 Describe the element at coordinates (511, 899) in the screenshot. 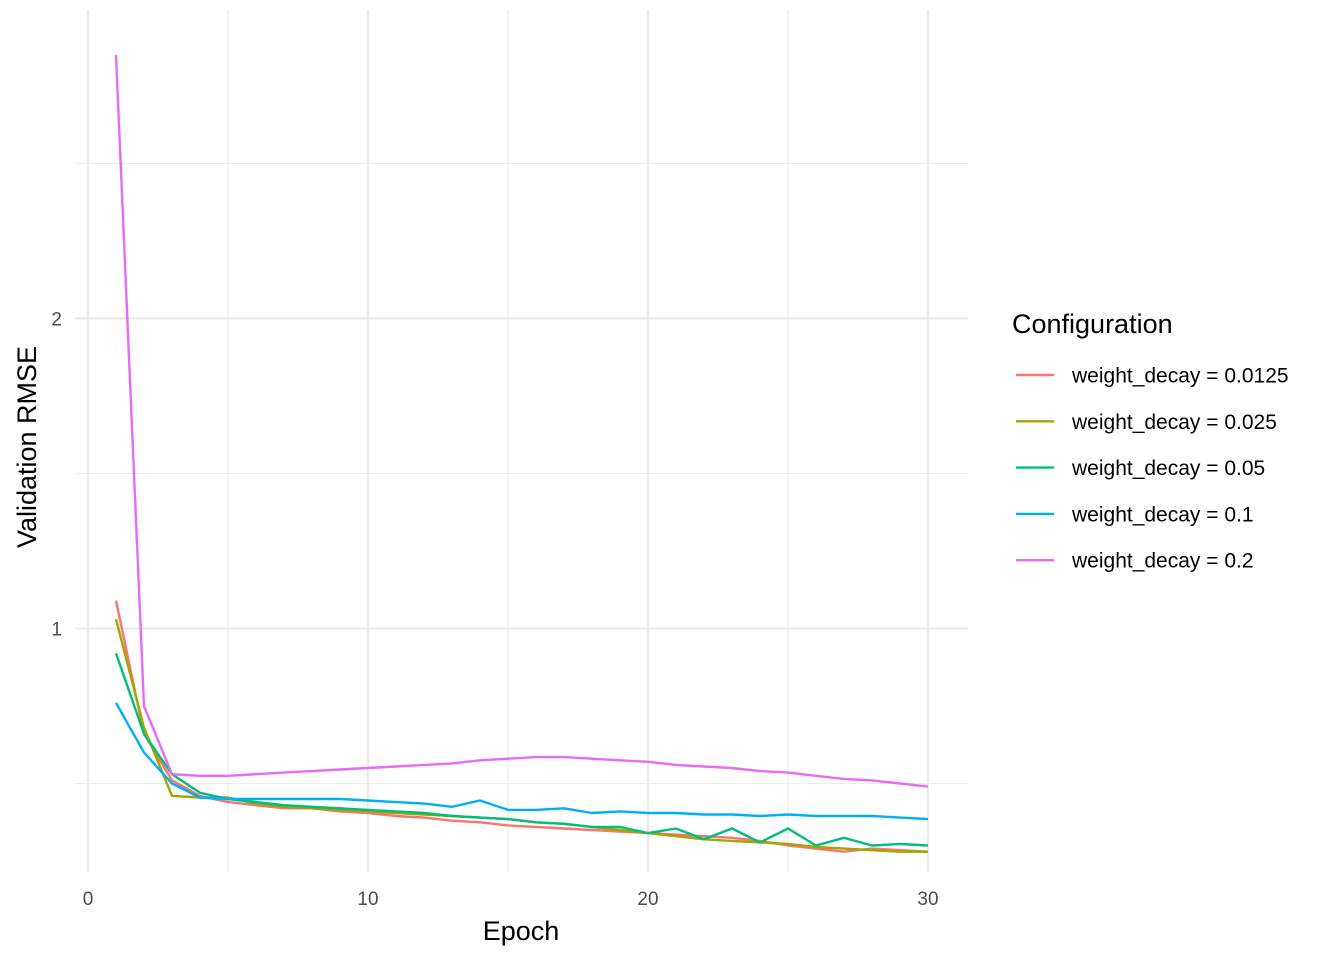

I see `x-axis-ticks: 0 10 20 30` at that location.